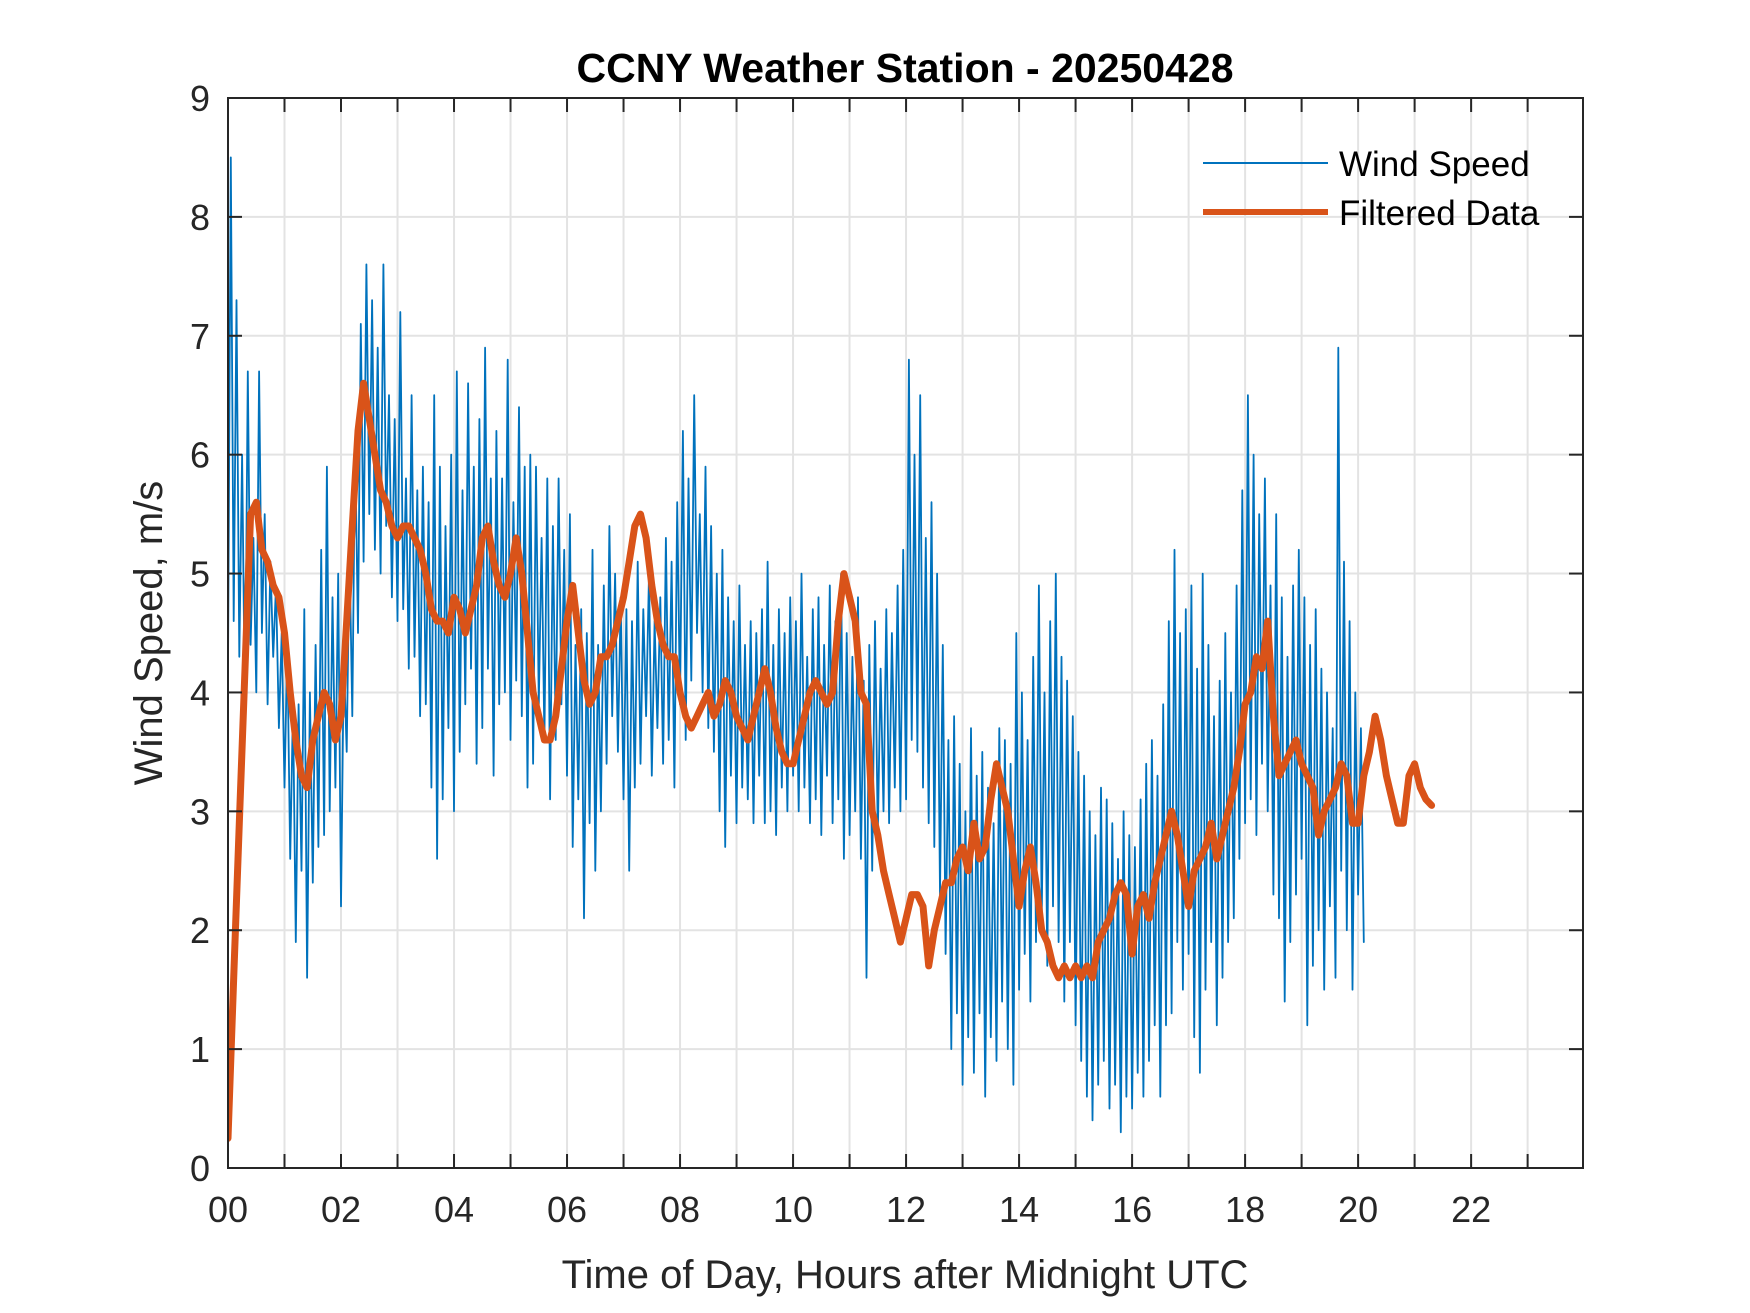  Describe the element at coordinates (200, 455) in the screenshot. I see `y-tick-label: 6` at that location.